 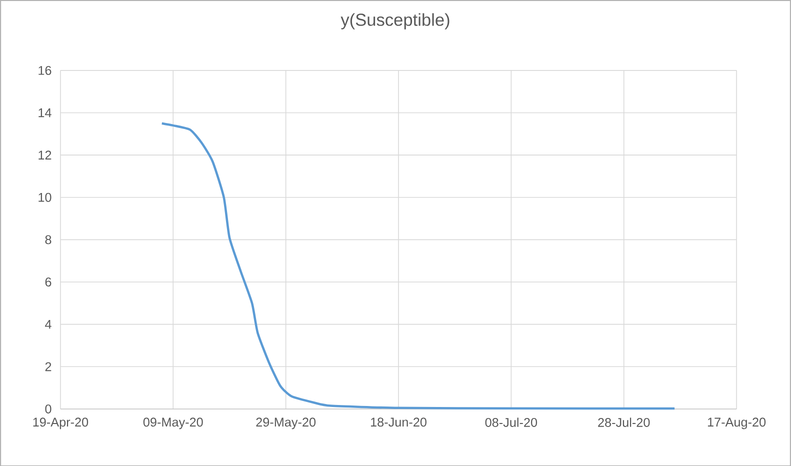 What do you see at coordinates (398, 421) in the screenshot?
I see `x-tick-label: 18-Jun-20` at bounding box center [398, 421].